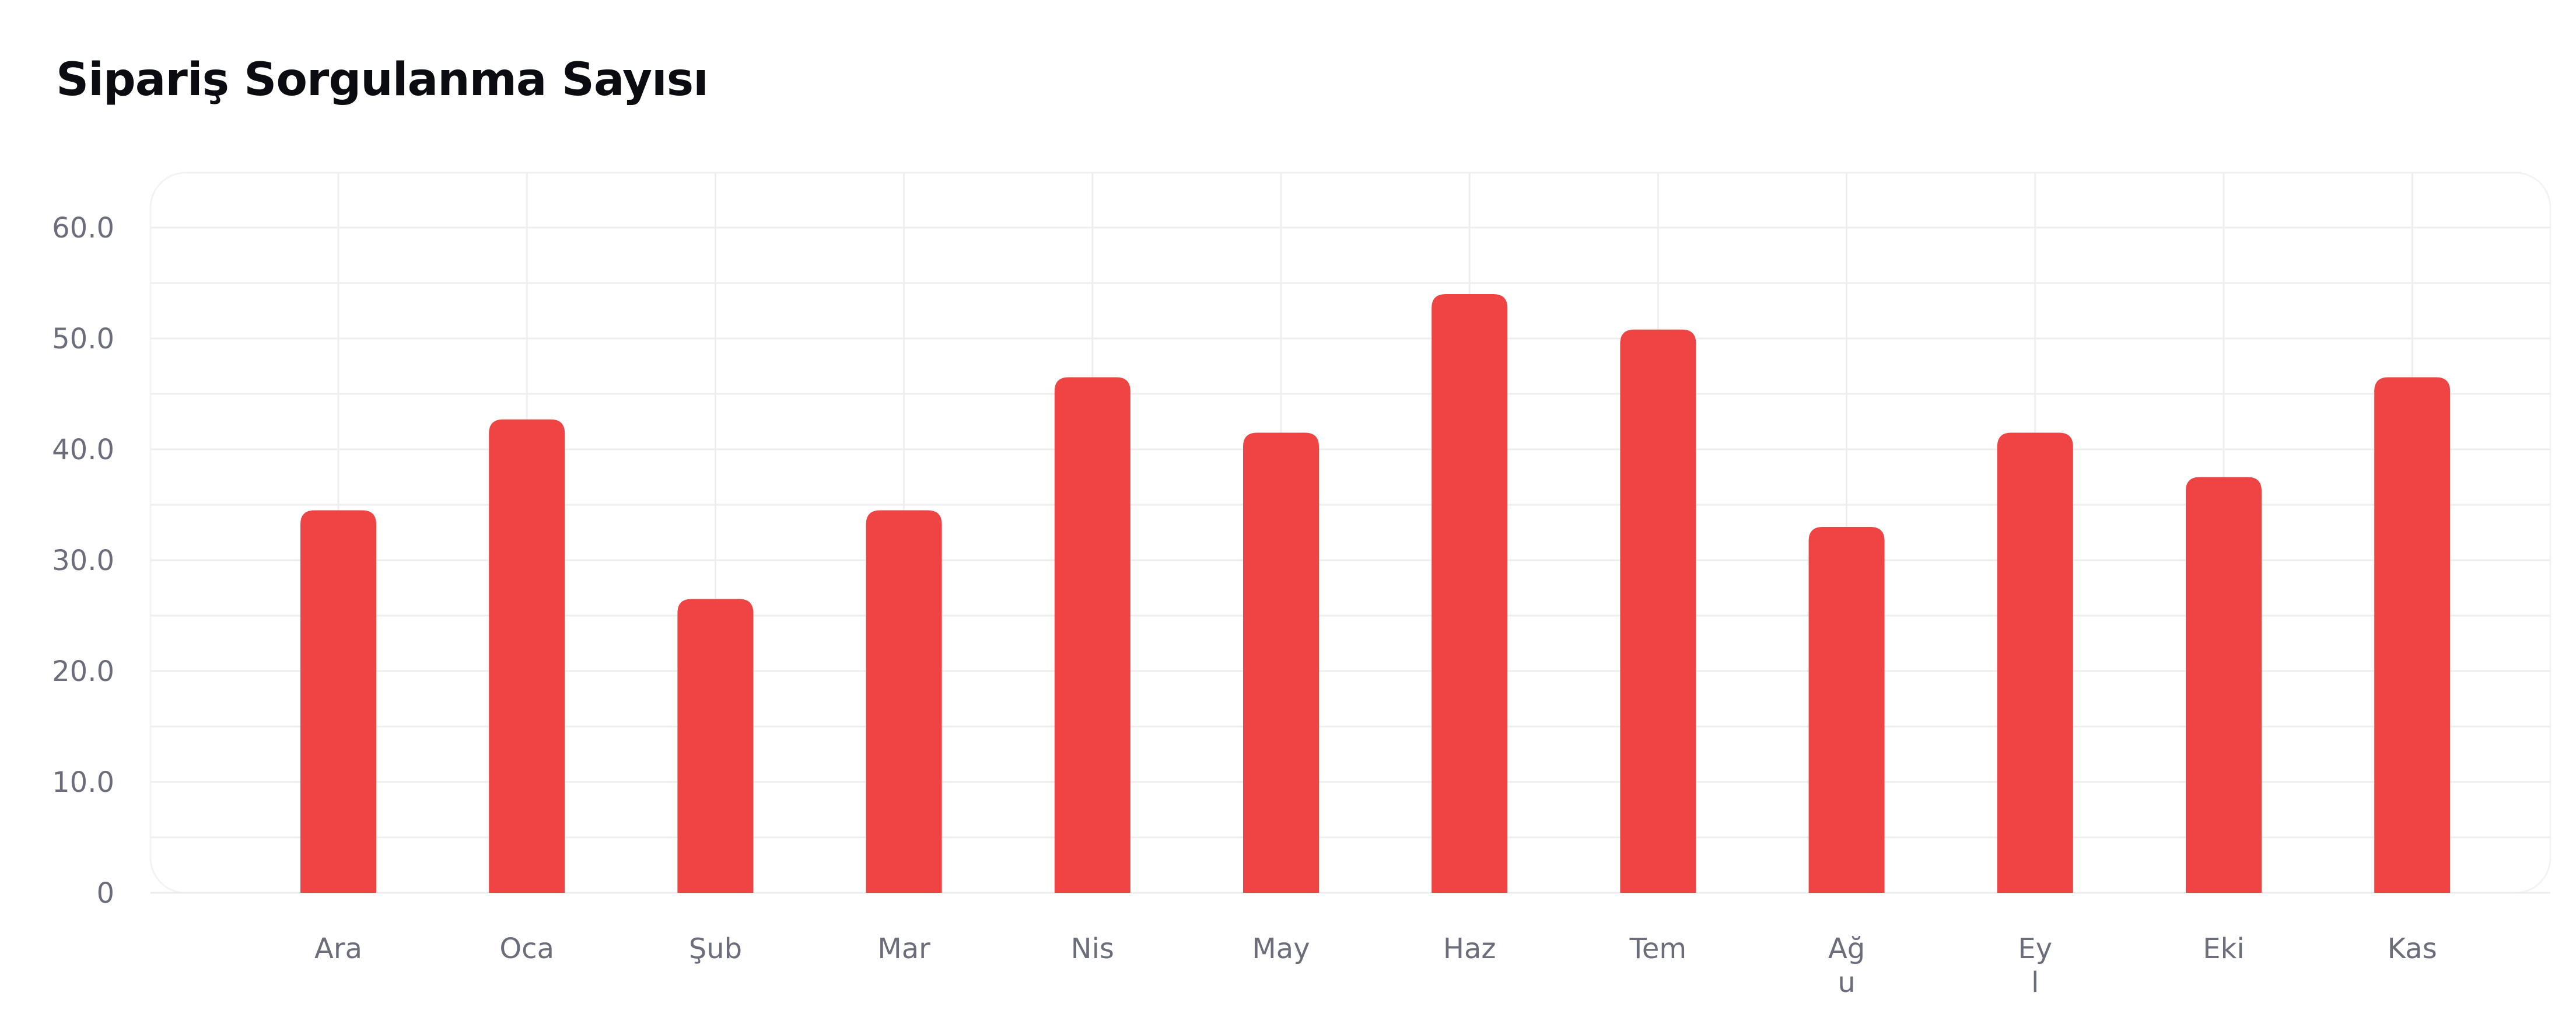 This screenshot has height=1013, width=2576. Describe the element at coordinates (1092, 948) in the screenshot. I see `x-tick-label: Nis` at that location.